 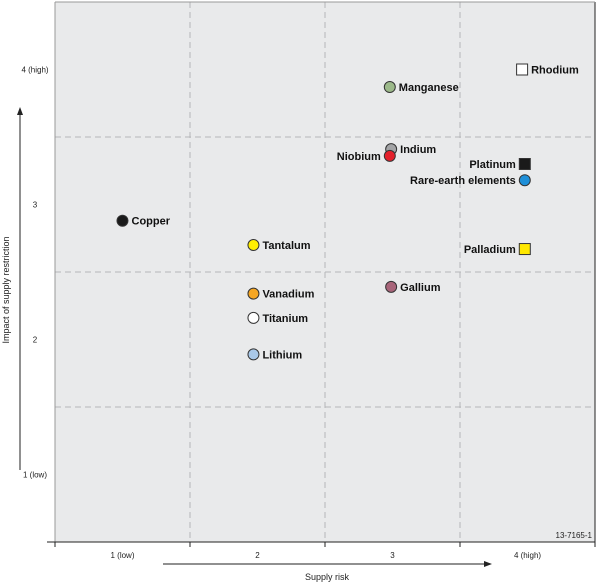 What do you see at coordinates (253, 317) in the screenshot?
I see `point-titanium` at bounding box center [253, 317].